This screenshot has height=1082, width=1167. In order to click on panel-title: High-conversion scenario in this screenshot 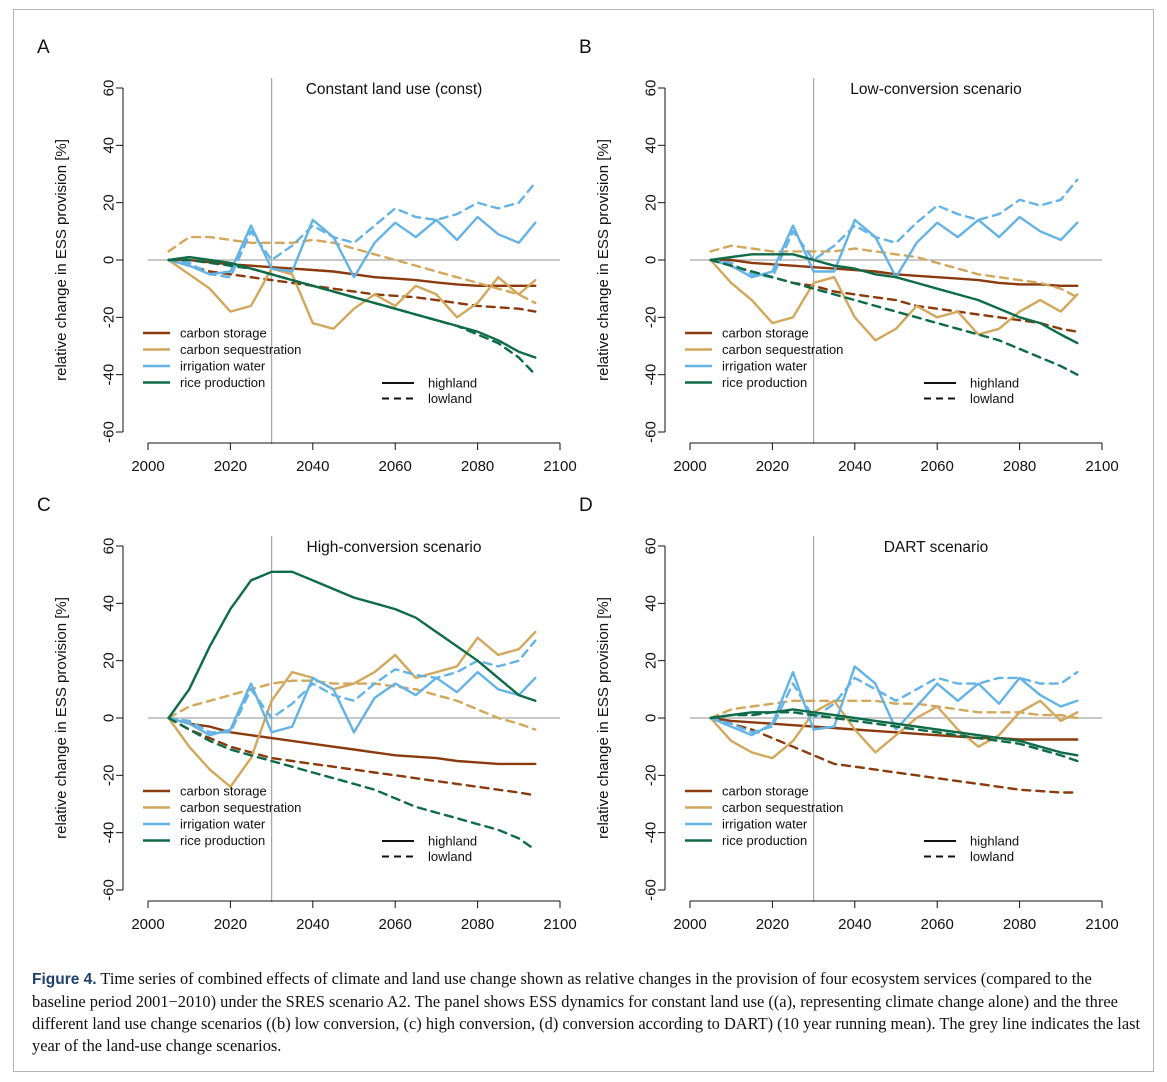, I will do `click(394, 547)`.